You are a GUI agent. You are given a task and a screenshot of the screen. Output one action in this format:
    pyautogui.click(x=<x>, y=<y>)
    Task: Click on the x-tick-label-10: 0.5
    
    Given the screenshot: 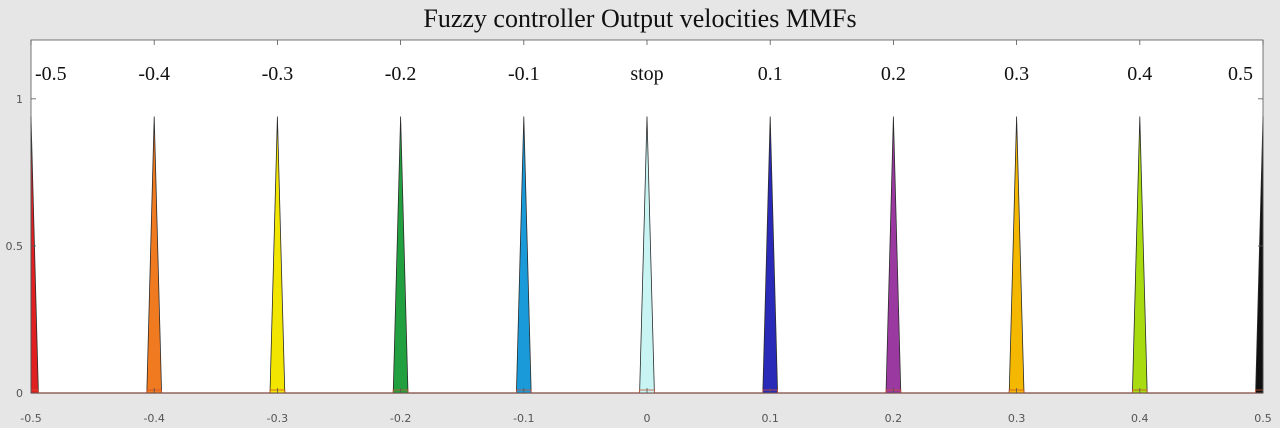 What is the action you would take?
    pyautogui.click(x=1263, y=418)
    